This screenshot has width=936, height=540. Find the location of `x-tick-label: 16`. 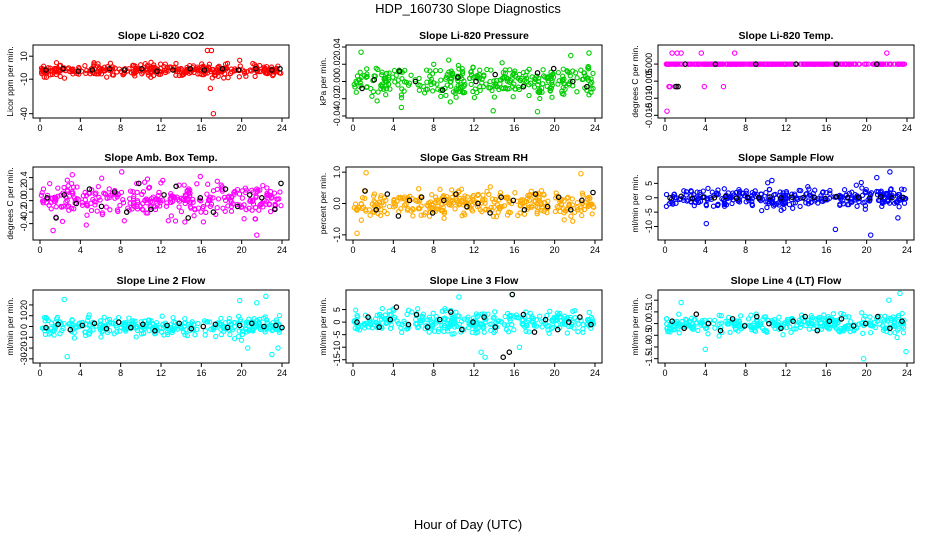

x-tick-label: 16 is located at coordinates (514, 250).